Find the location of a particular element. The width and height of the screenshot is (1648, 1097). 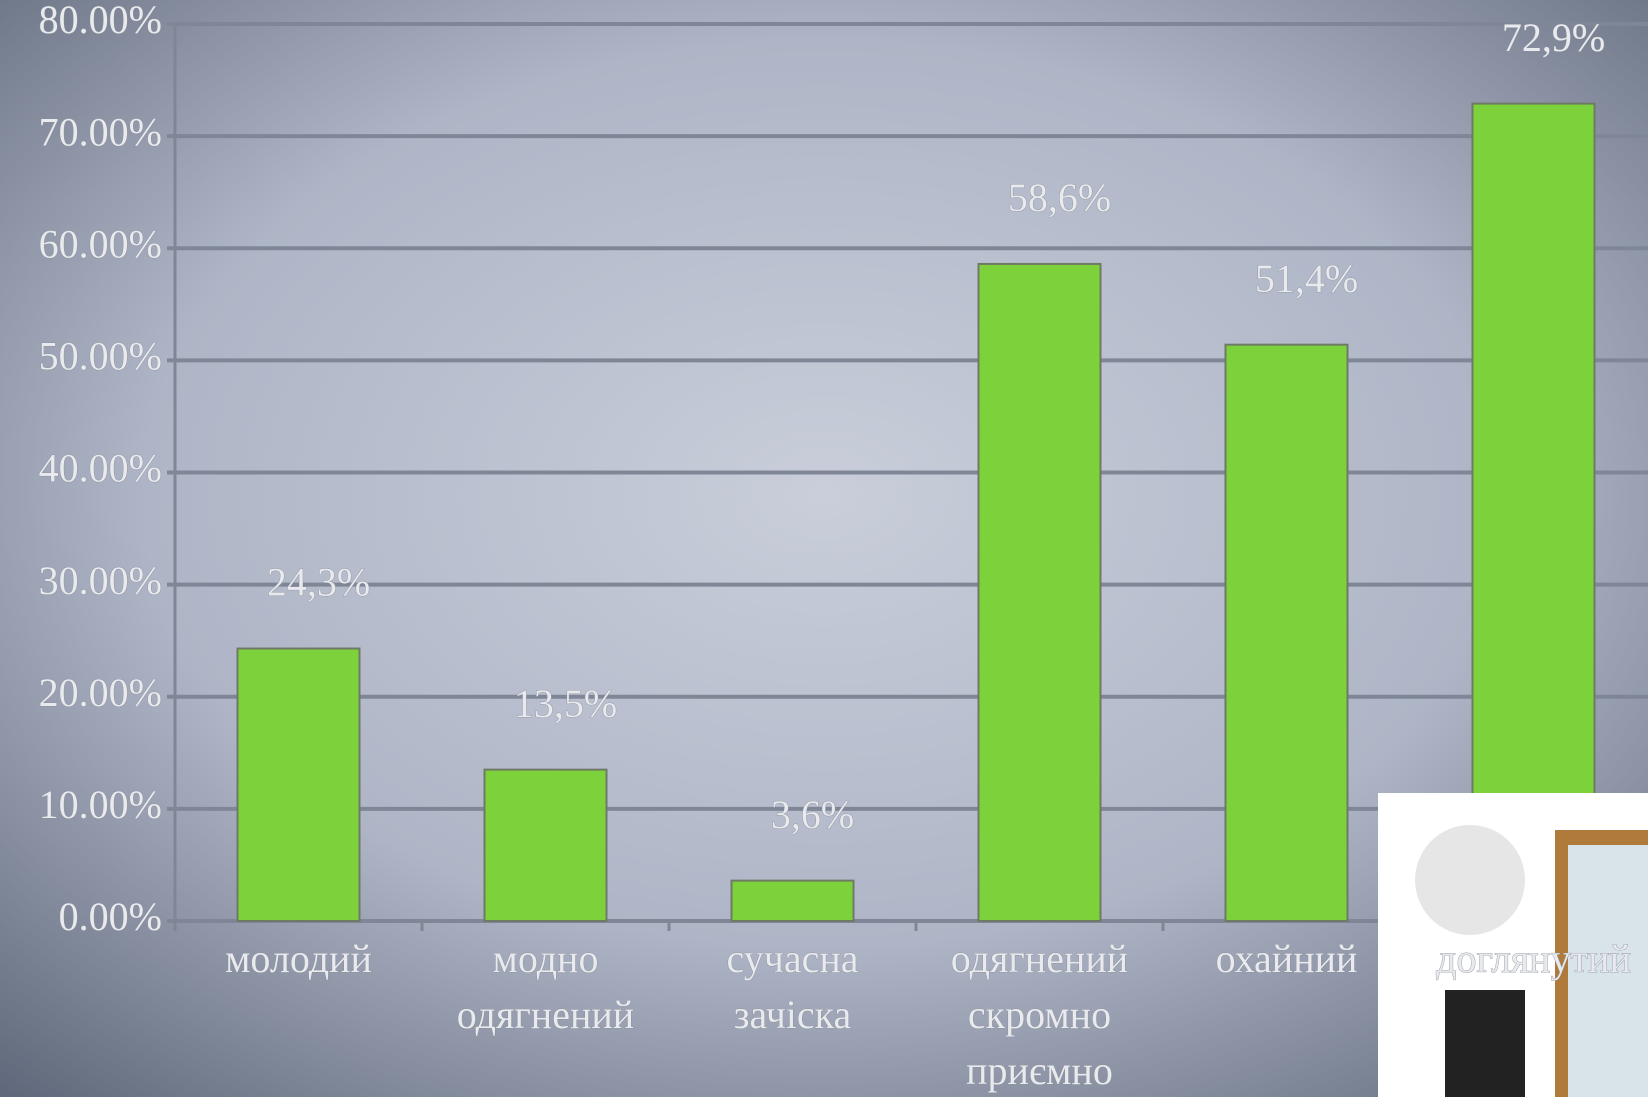

value-label: 13,5% is located at coordinates (565, 703).